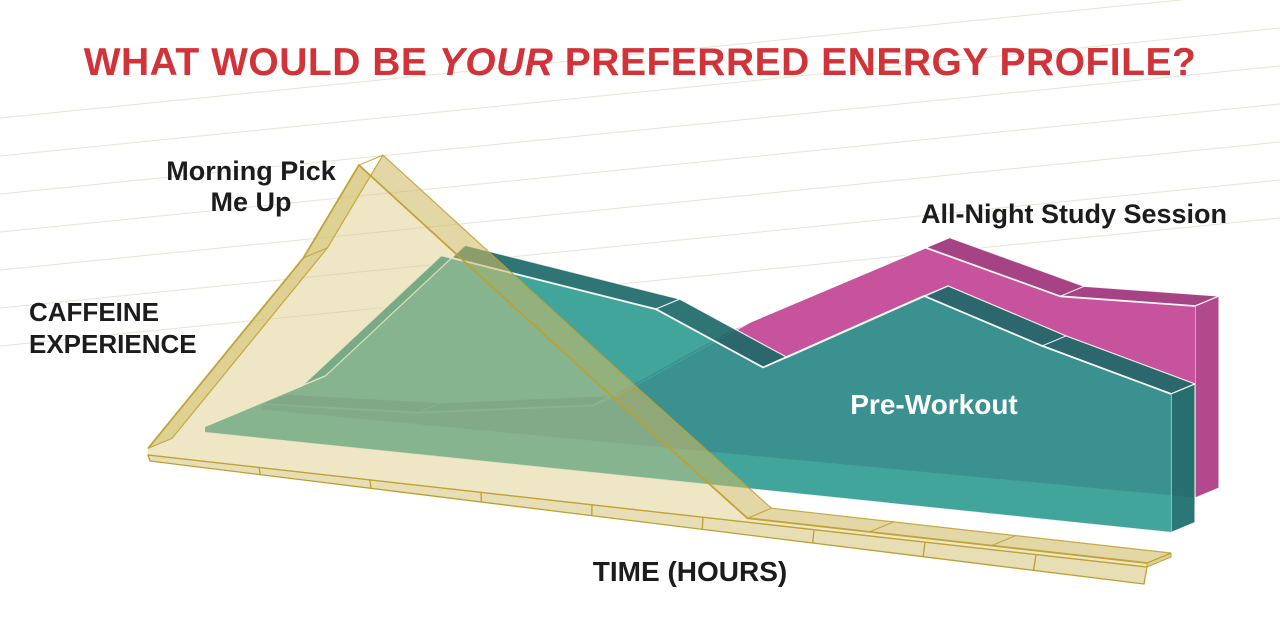 The width and height of the screenshot is (1280, 639). I want to click on ribbon-all-night-study-session-end-cap, so click(1207, 397).